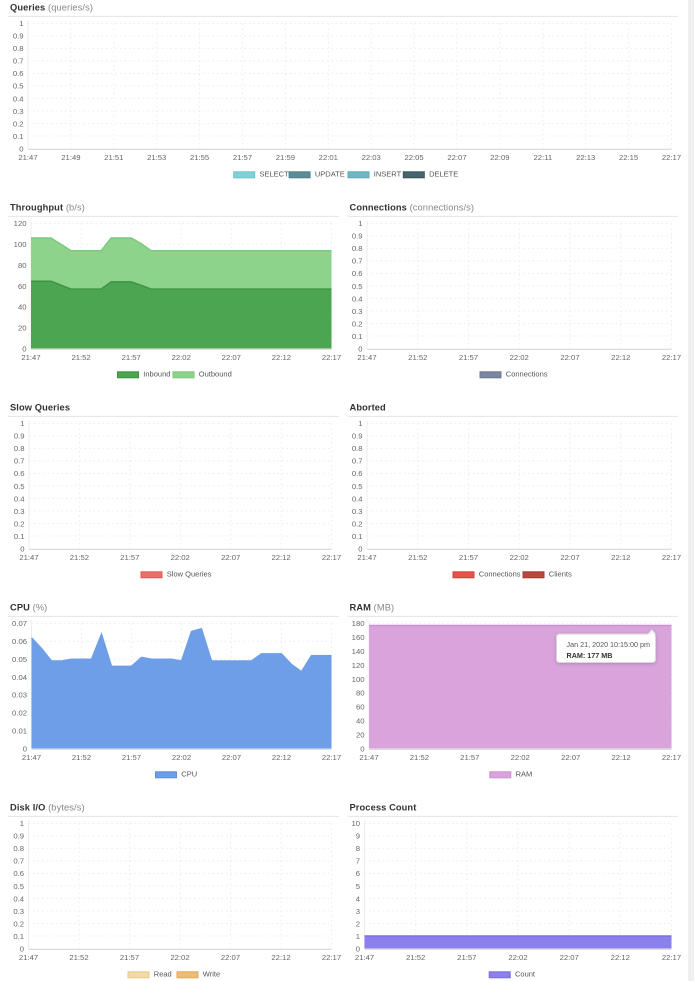  I want to click on svg-text: Throughput (b/s), so click(47, 207).